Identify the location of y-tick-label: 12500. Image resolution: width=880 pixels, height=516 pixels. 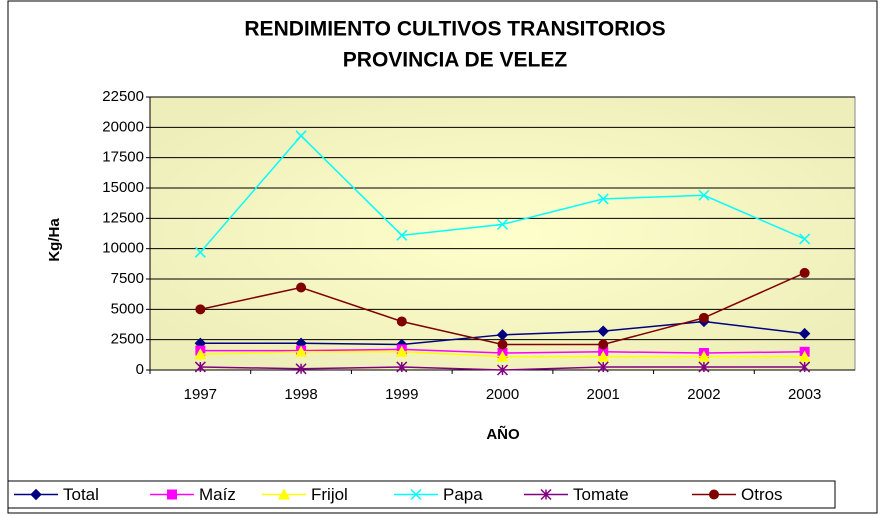
(123, 217).